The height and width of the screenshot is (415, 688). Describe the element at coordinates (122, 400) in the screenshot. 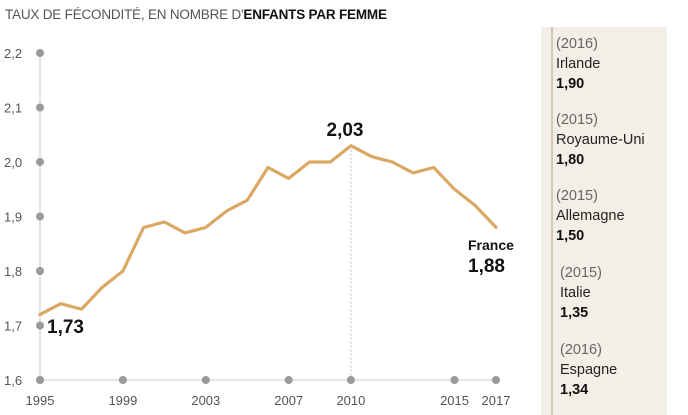

I see `x-tick-label: 1999` at that location.